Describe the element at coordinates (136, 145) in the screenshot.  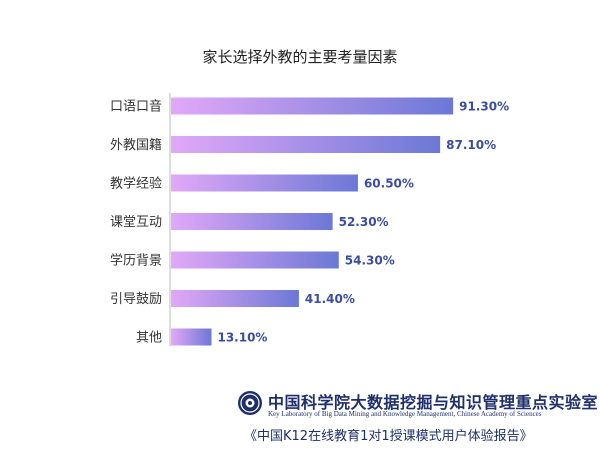
I see `category-label: 外教国籍` at that location.